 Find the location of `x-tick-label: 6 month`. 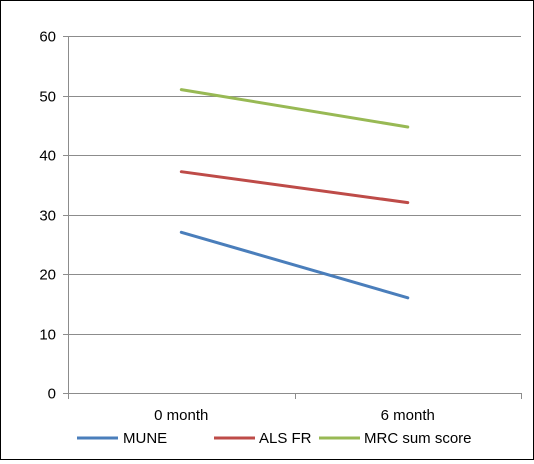

x-tick-label: 6 month is located at coordinates (408, 415).